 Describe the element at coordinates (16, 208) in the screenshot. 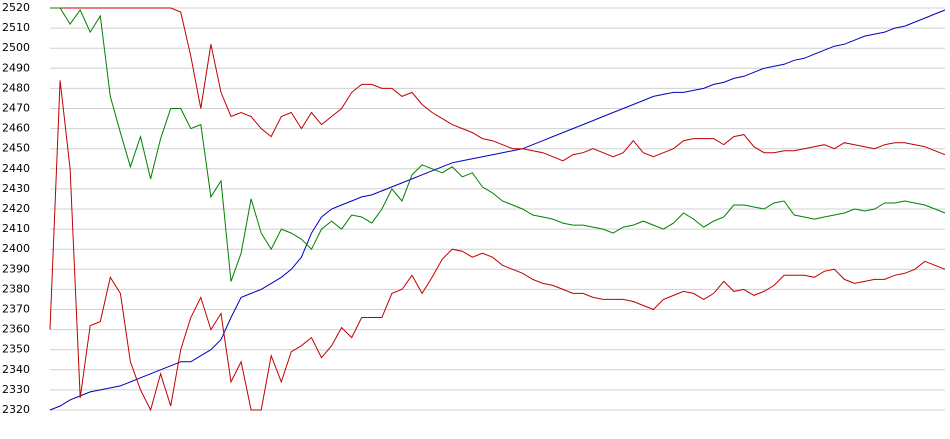

I see `y-tick-label: 2420` at that location.